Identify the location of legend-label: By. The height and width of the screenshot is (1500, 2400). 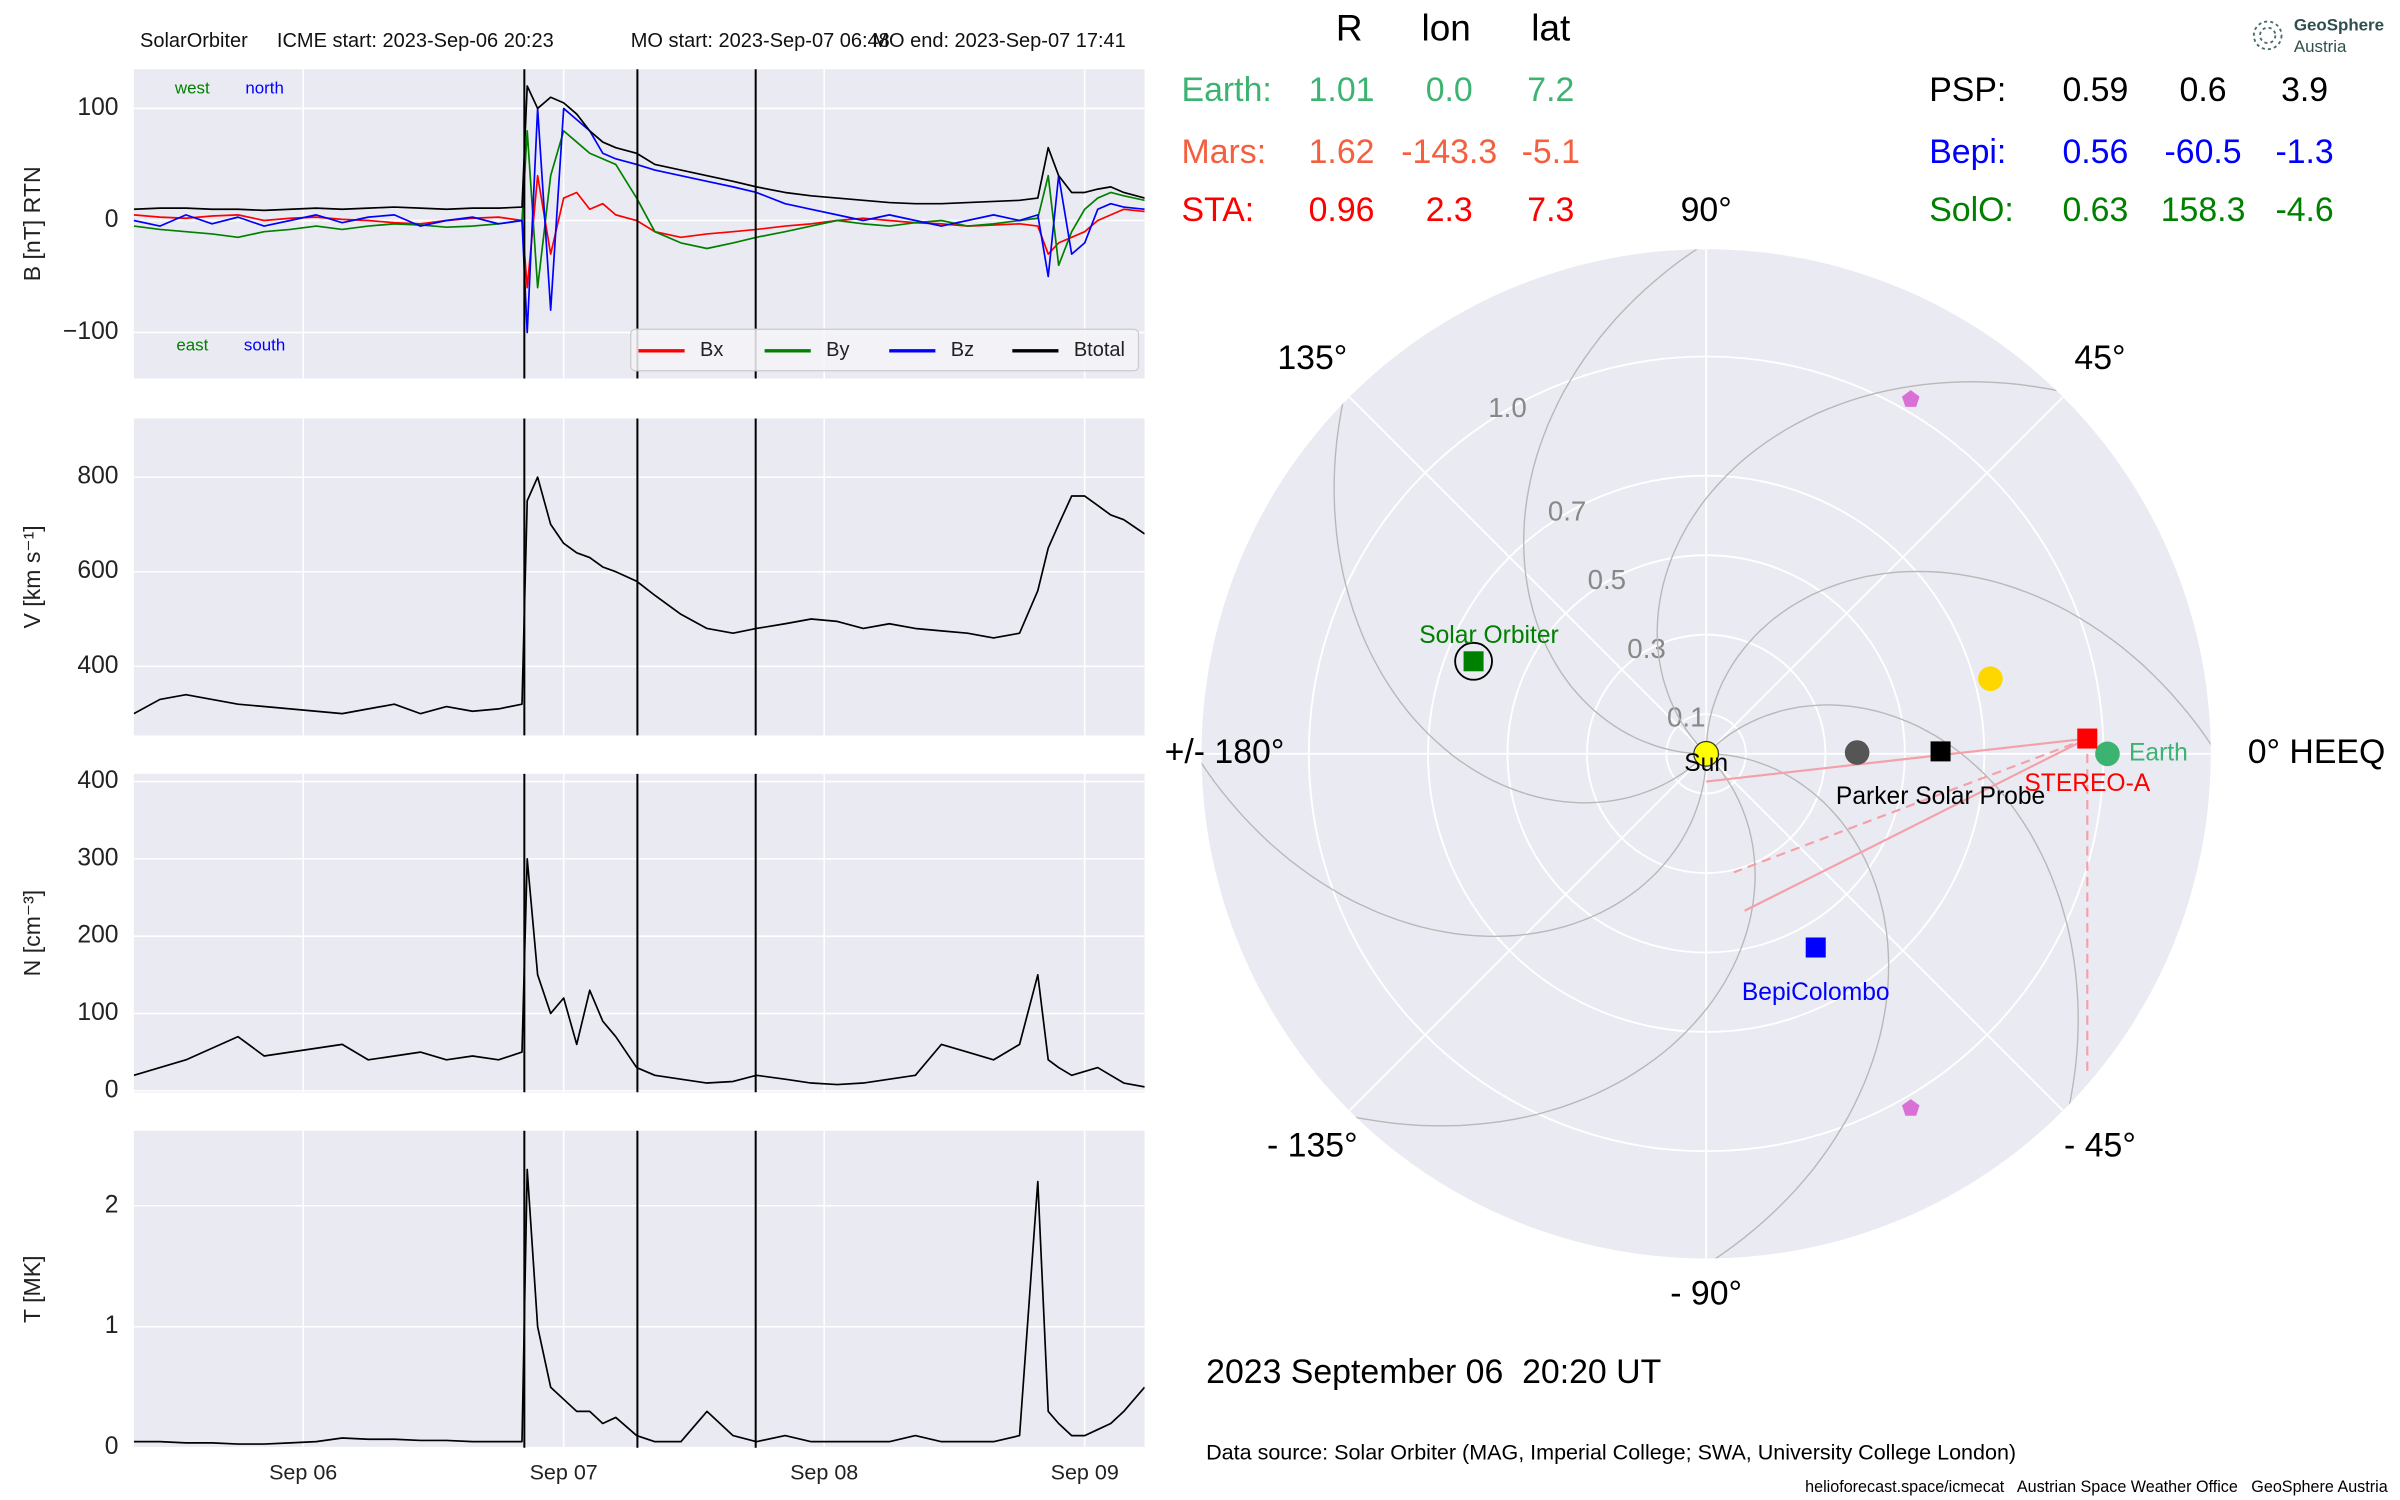
(837, 350).